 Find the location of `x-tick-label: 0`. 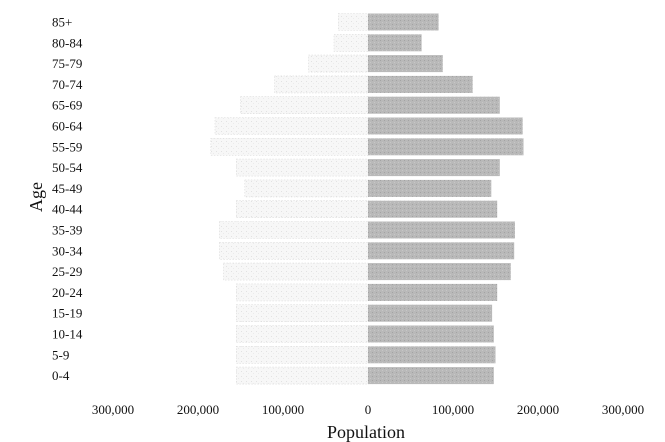

x-tick-label: 0 is located at coordinates (368, 409).